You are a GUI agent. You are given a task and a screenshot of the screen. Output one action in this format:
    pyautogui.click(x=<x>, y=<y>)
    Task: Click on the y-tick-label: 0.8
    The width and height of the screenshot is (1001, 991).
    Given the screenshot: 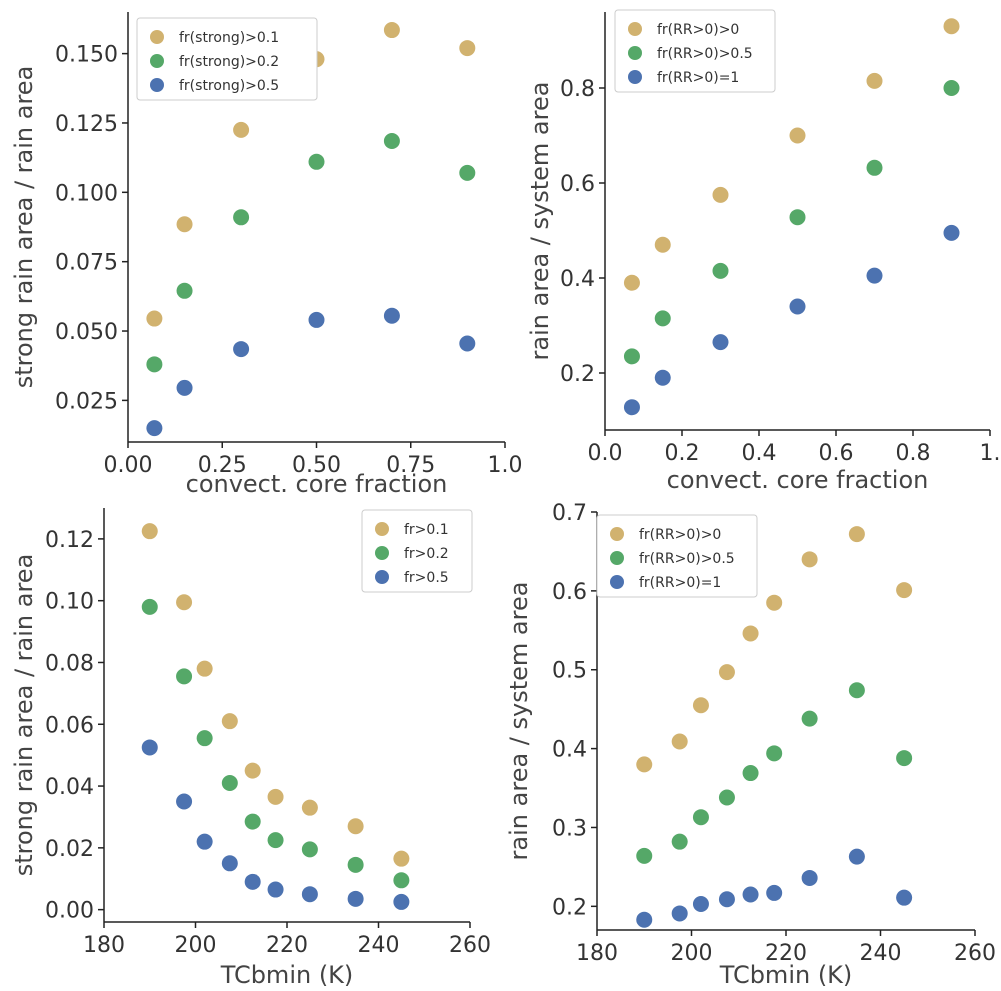 What is the action you would take?
    pyautogui.click(x=577, y=89)
    